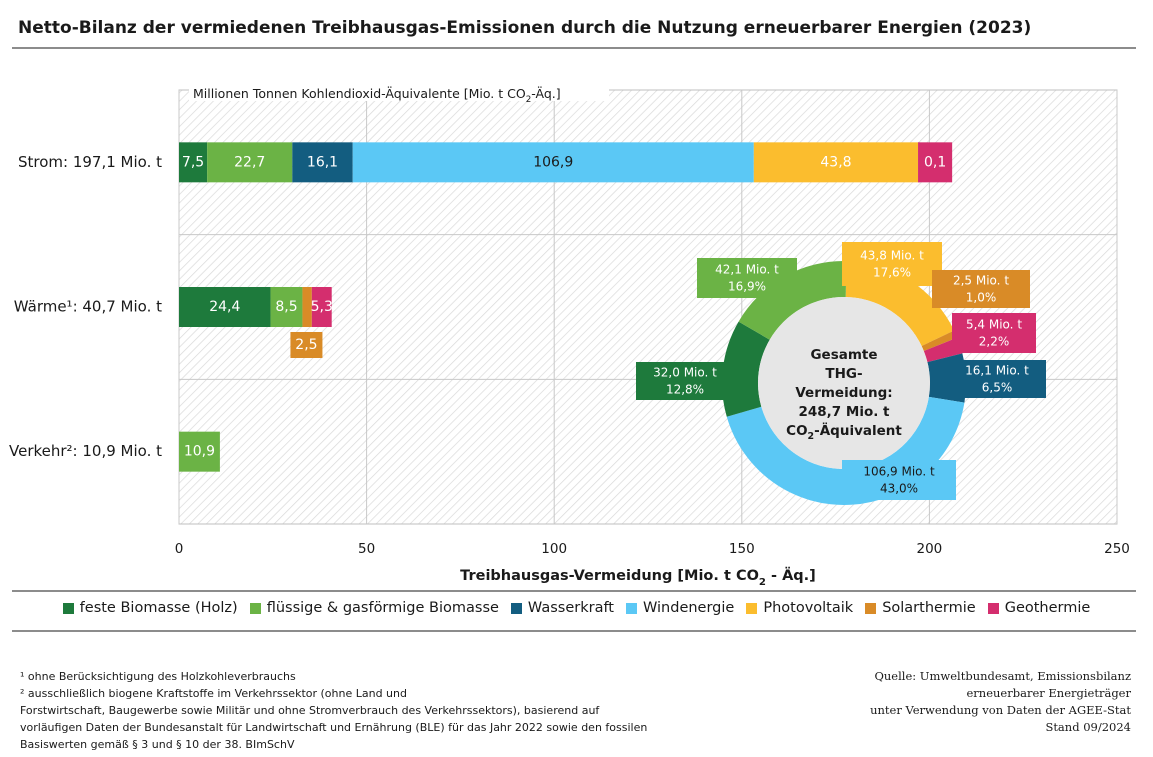  I want to click on legend-item: Wasserkraft, so click(562, 608).